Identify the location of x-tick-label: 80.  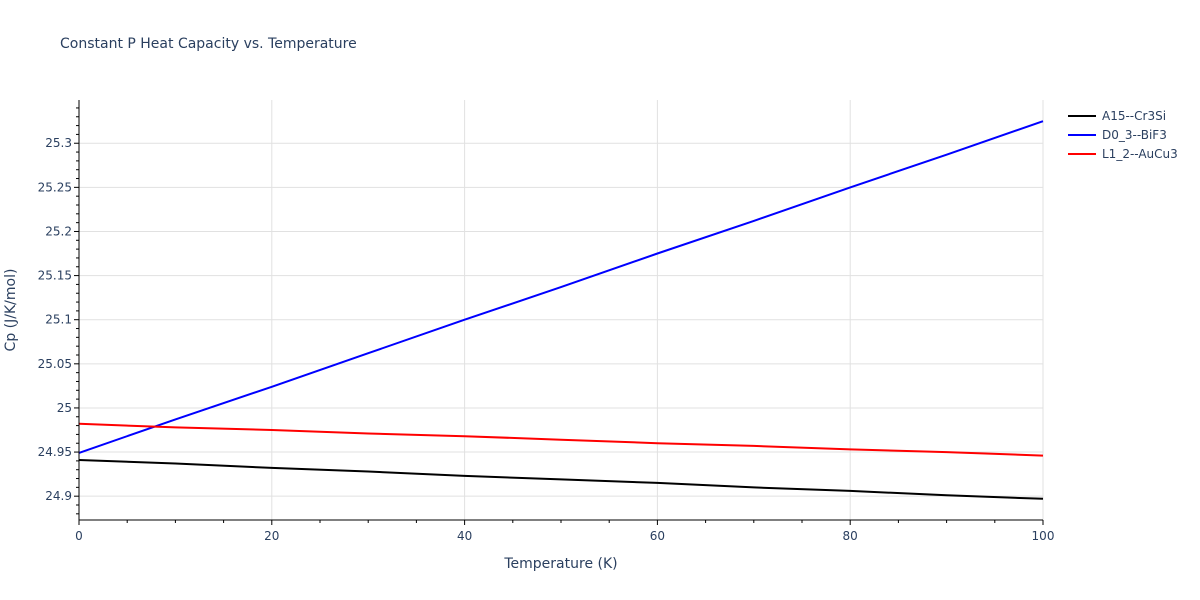
(850, 536).